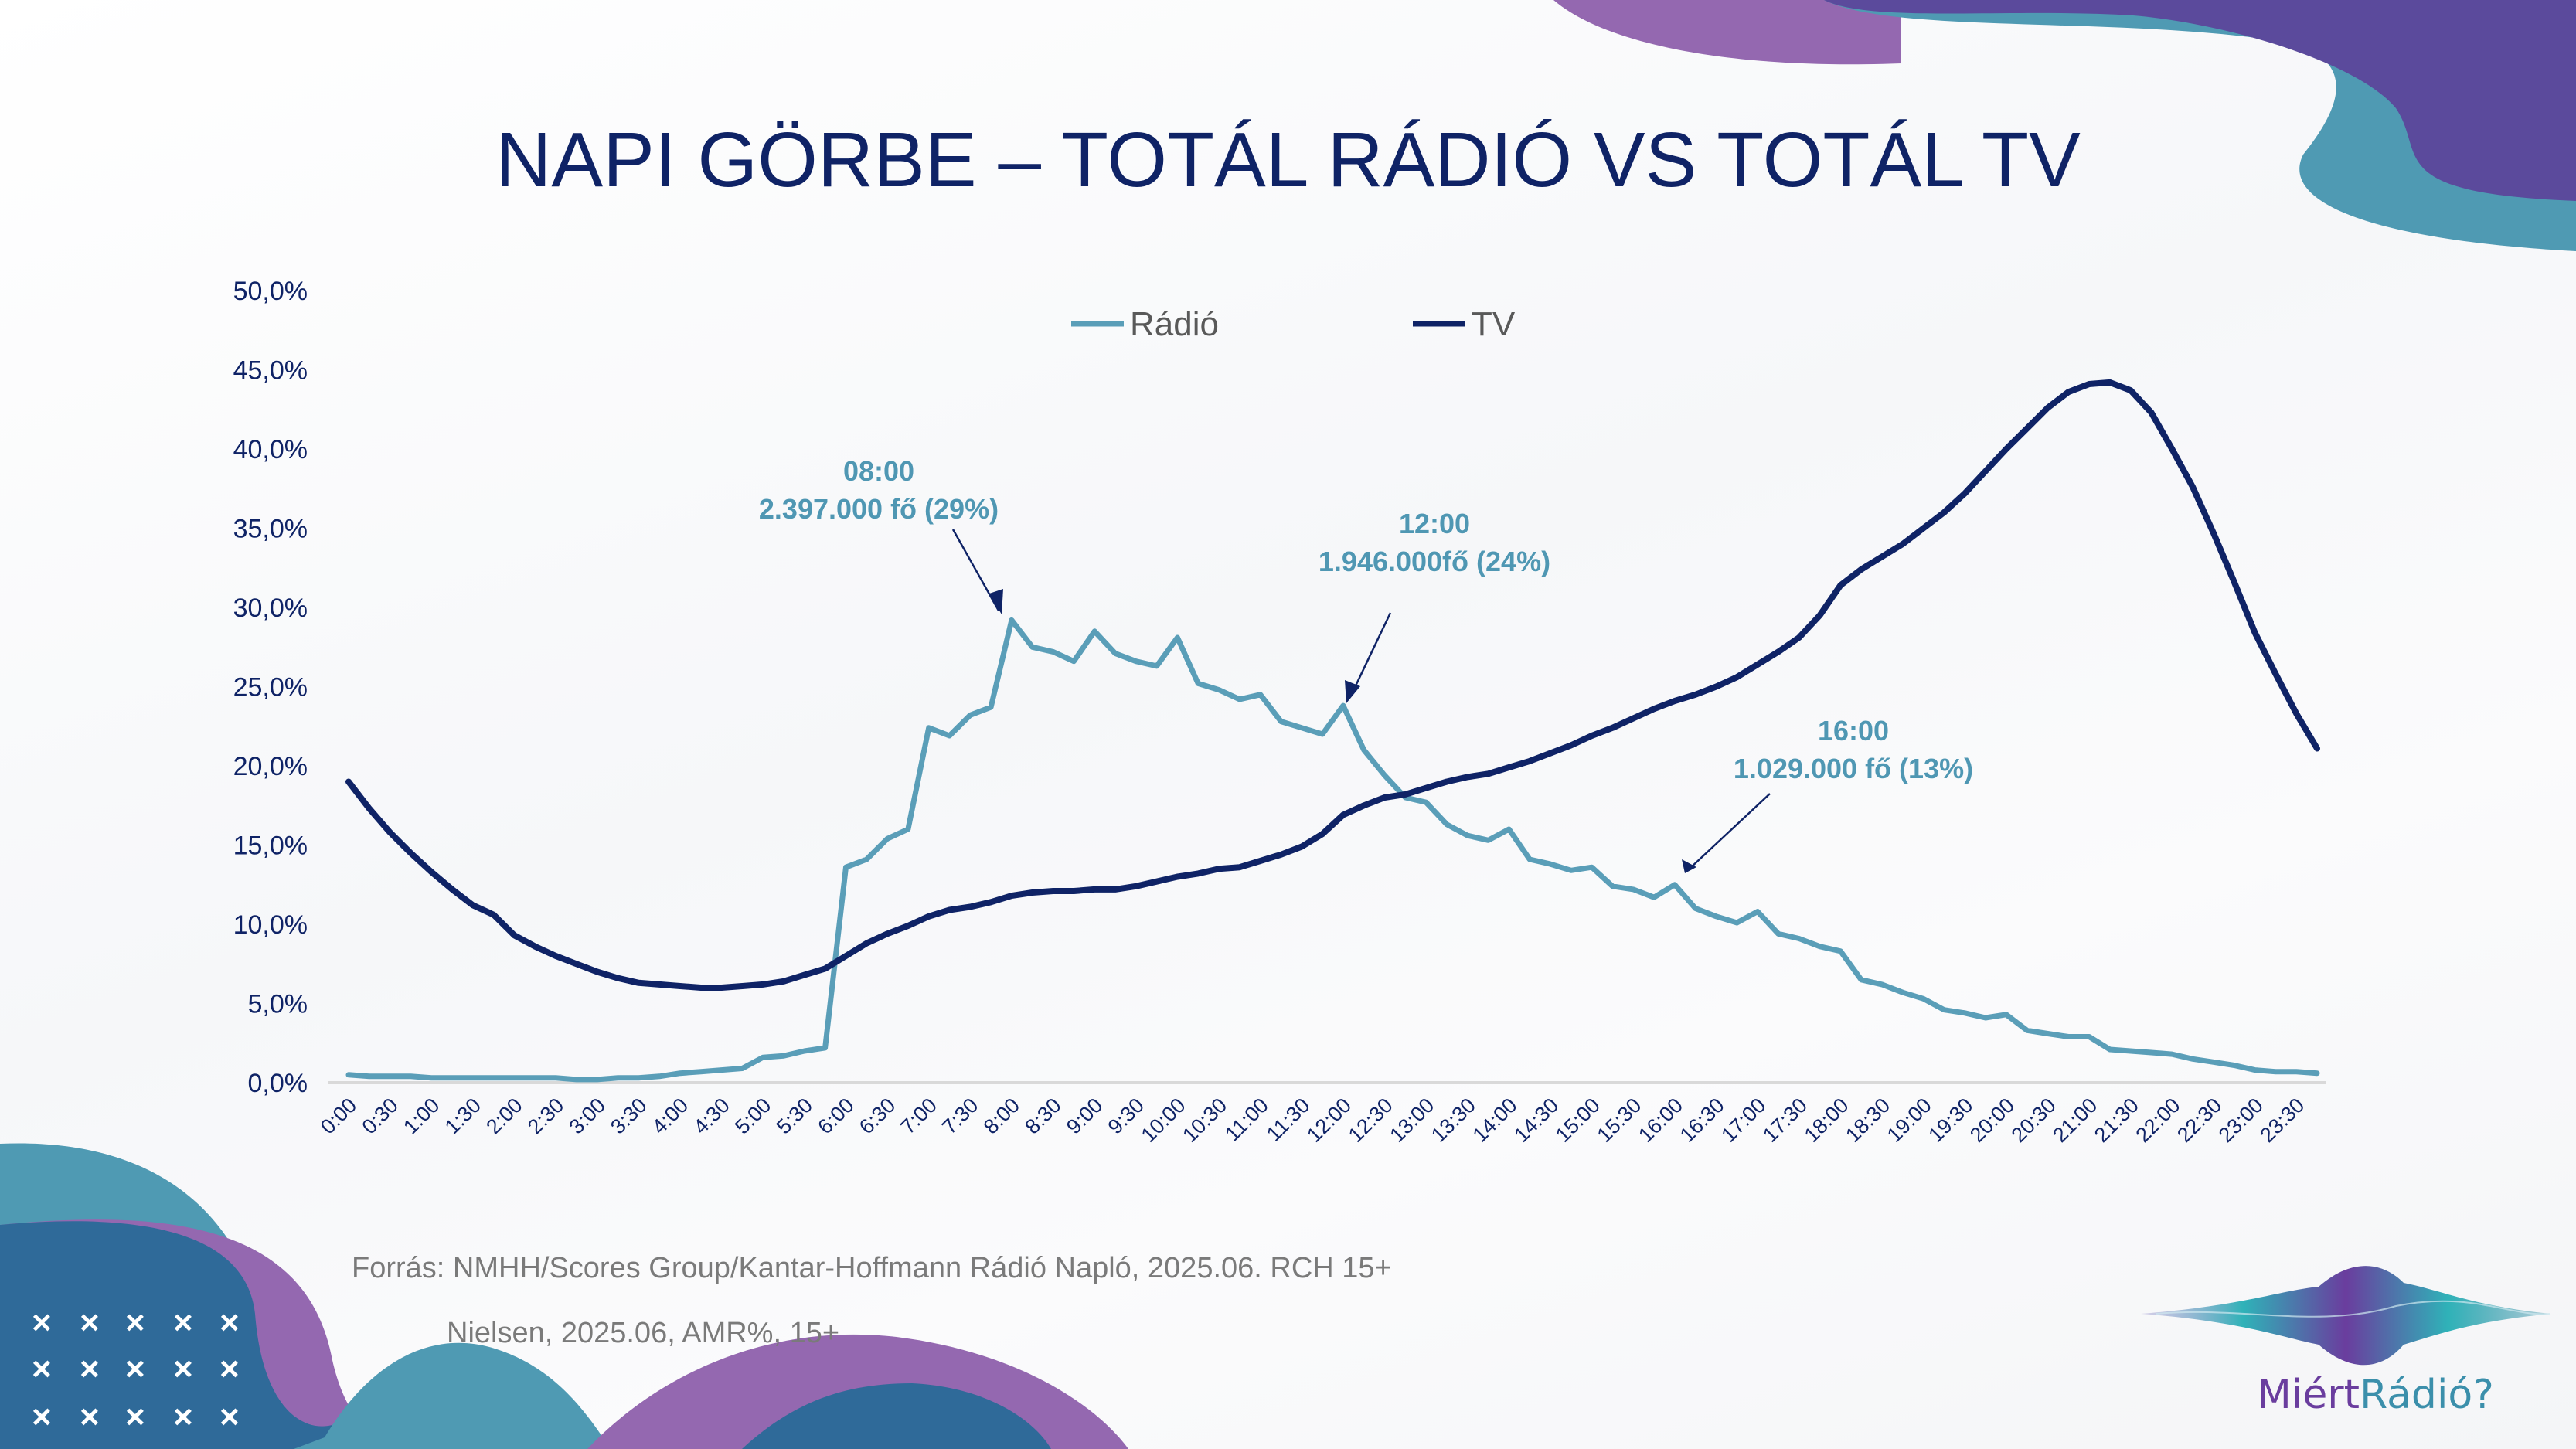  Describe the element at coordinates (1204, 1120) in the screenshot. I see `x-tick-label: 10:30` at that location.